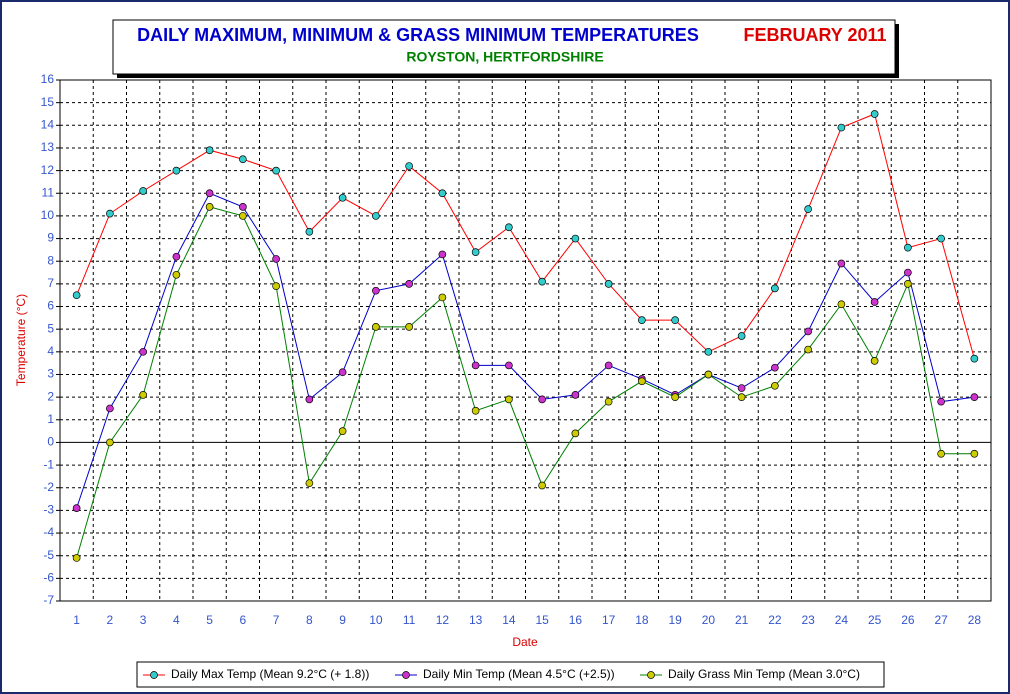 The image size is (1010, 694). I want to click on x-tick-label: 28, so click(975, 620).